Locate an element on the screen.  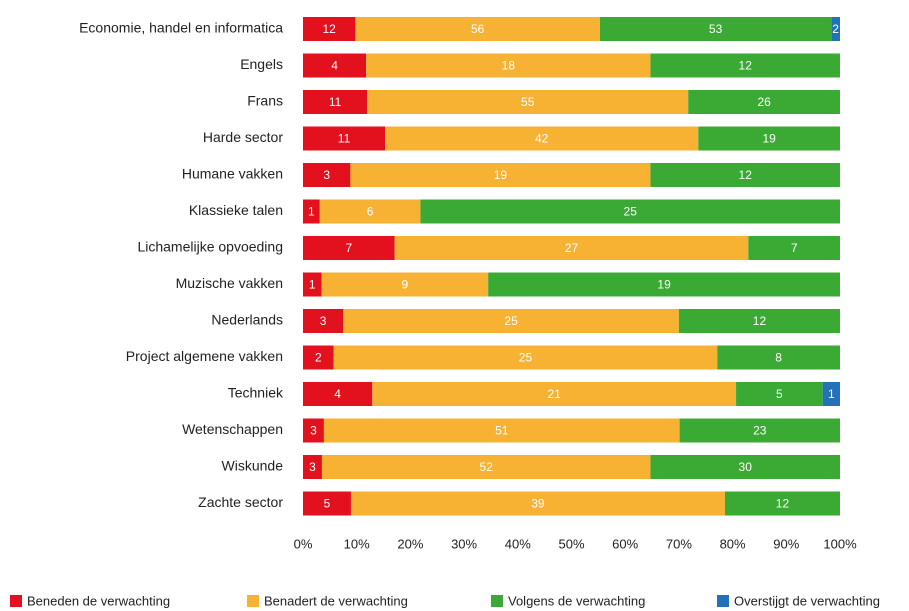
category-label: Harde sector is located at coordinates (243, 137).